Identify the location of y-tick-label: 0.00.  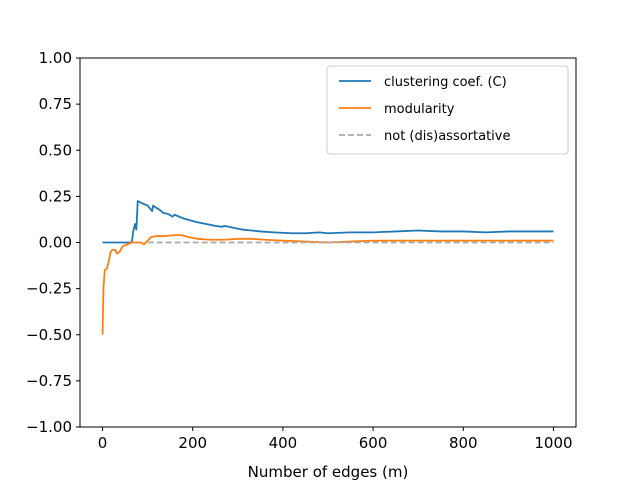
(55, 243).